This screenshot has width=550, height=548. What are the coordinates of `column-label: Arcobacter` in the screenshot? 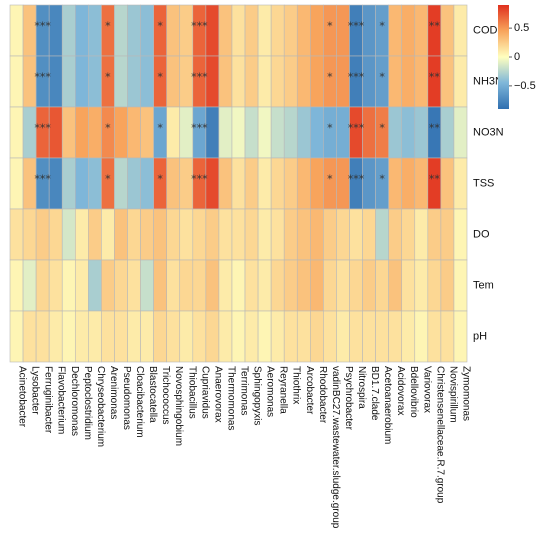 It's located at (309, 390).